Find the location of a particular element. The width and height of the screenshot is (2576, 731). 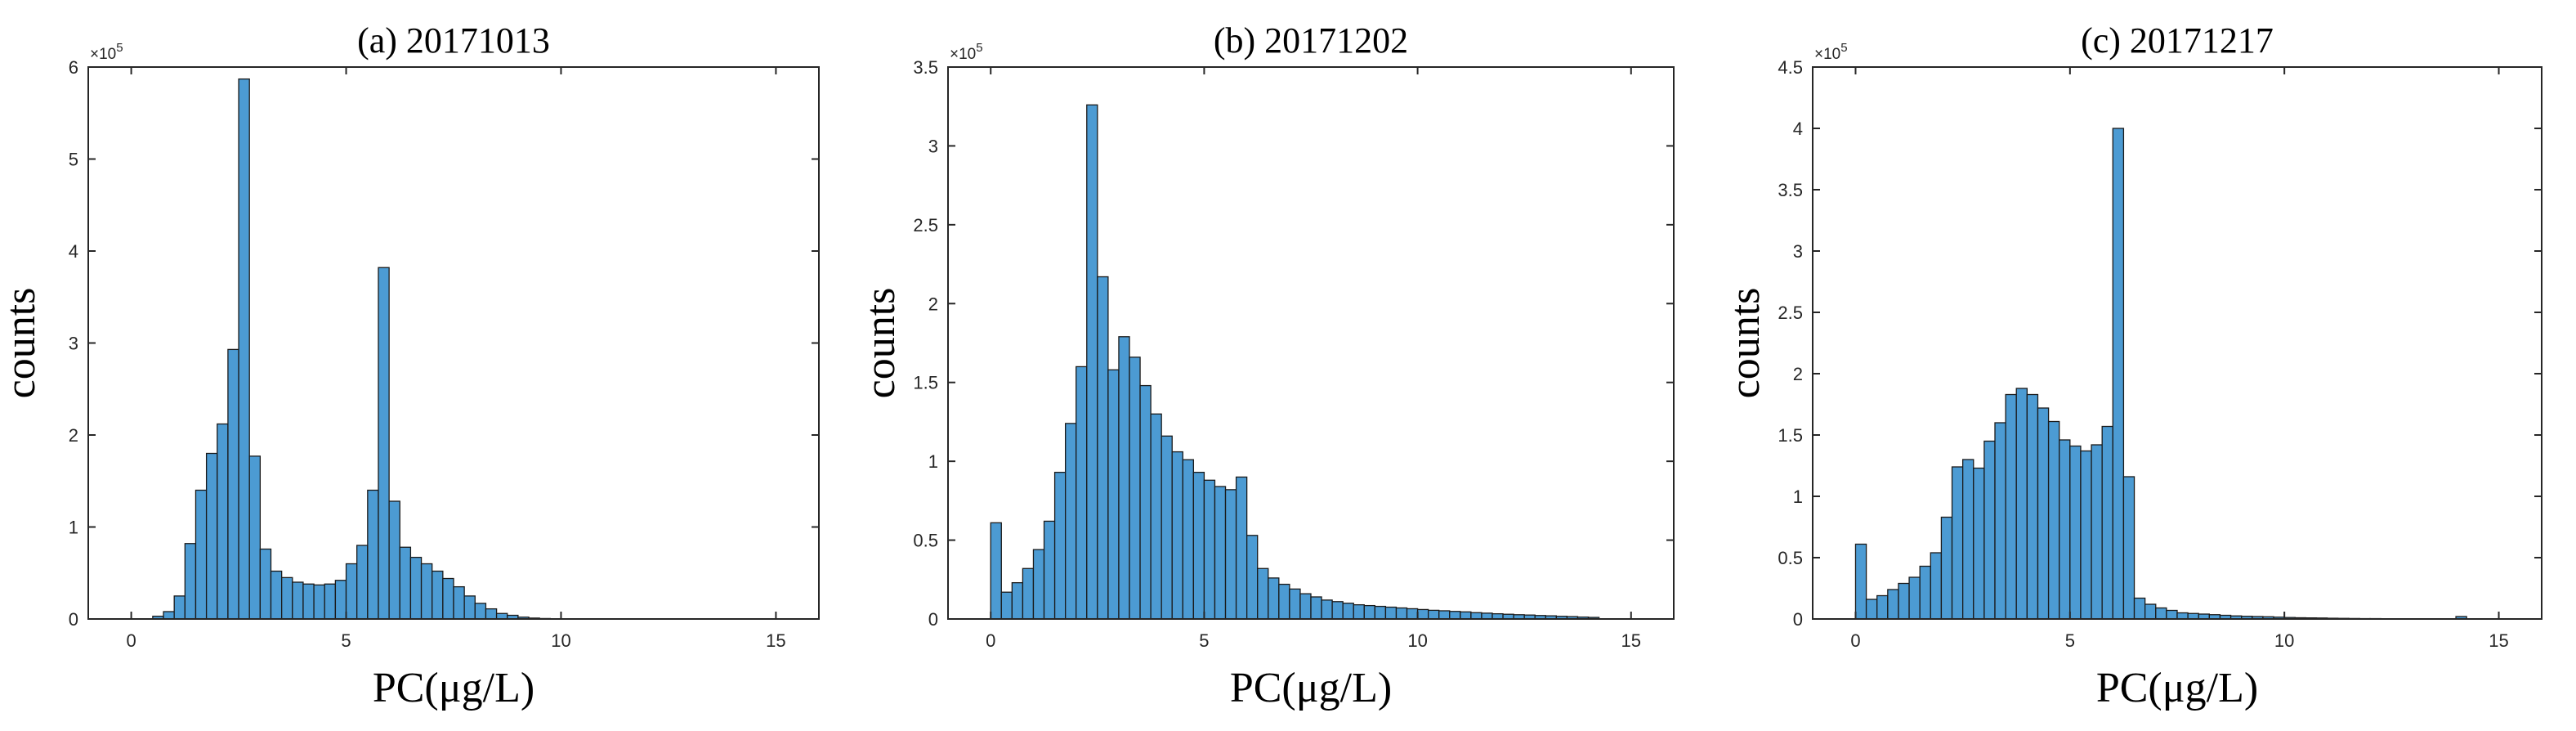

y-exponent-label: ×10⁵ is located at coordinates (1831, 52).